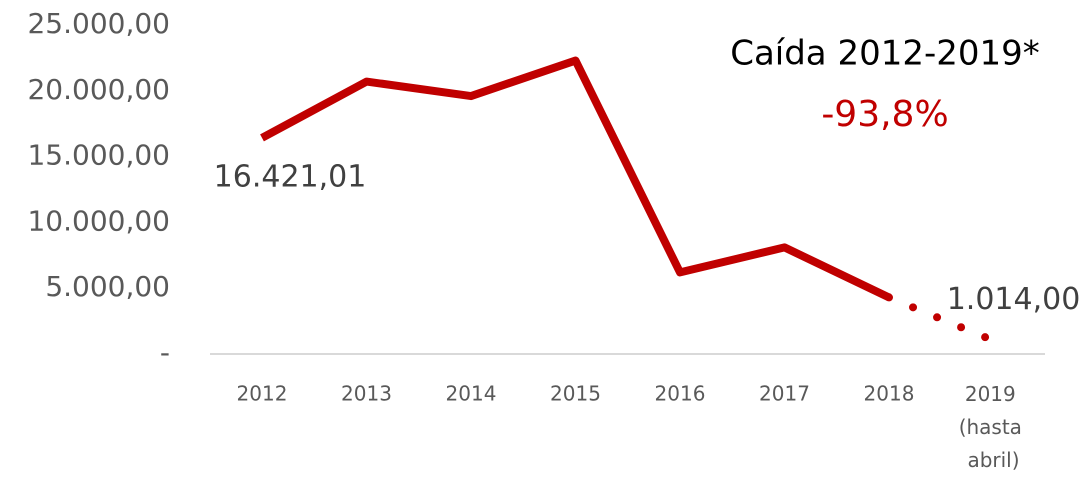 This screenshot has width=1086, height=487. Describe the element at coordinates (784, 394) in the screenshot. I see `x-tick-label: 2017` at that location.